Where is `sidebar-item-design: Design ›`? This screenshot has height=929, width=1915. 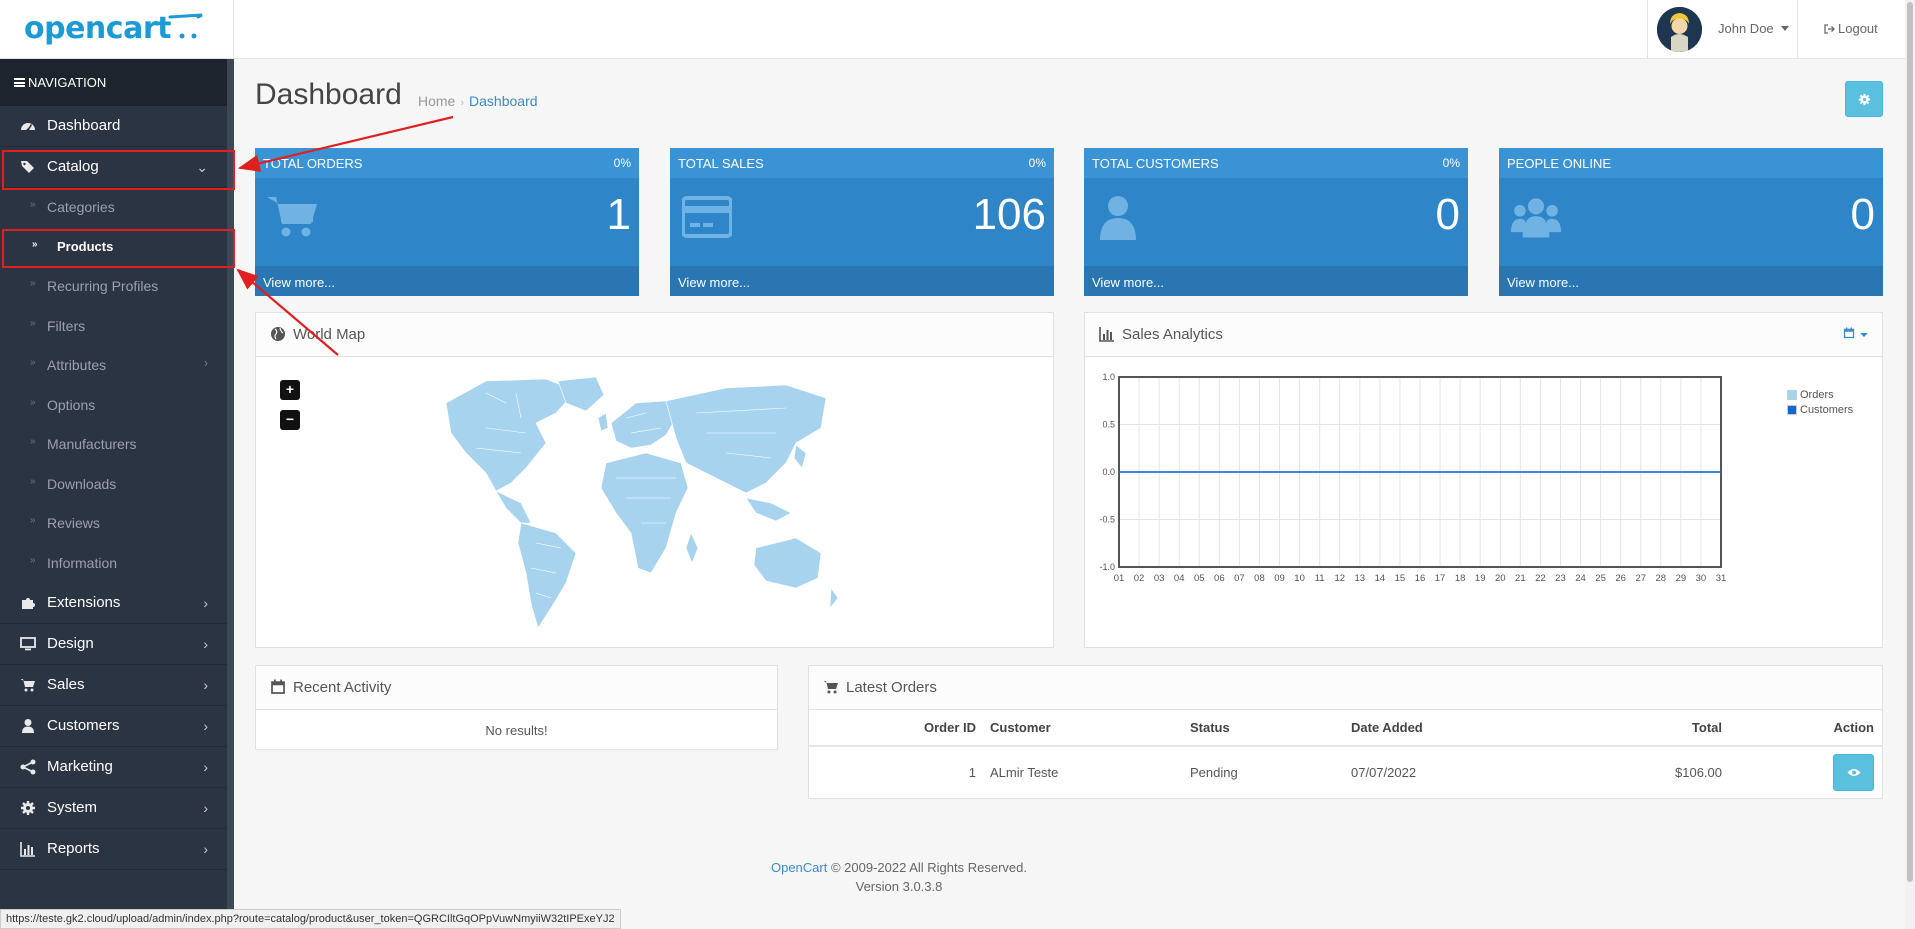 sidebar-item-design: Design › is located at coordinates (117, 644).